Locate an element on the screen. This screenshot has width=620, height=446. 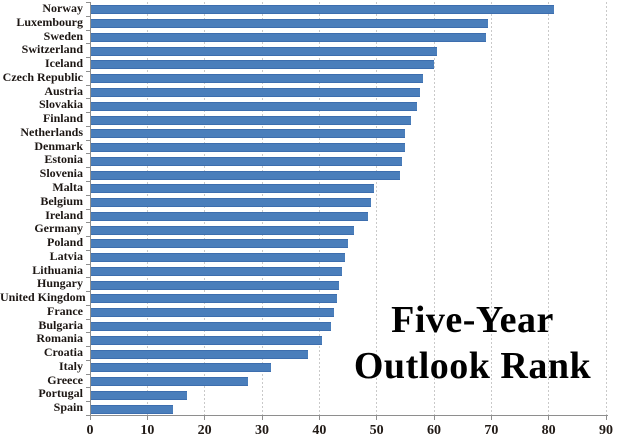
bar-slovenia is located at coordinates (245, 175).